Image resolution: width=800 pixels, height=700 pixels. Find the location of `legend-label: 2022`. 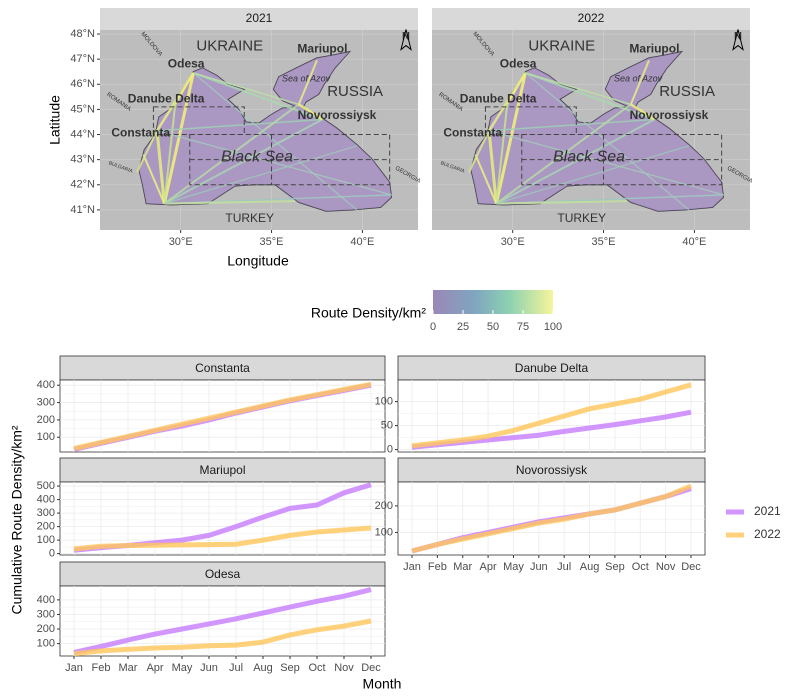

legend-label: 2022 is located at coordinates (767, 534).